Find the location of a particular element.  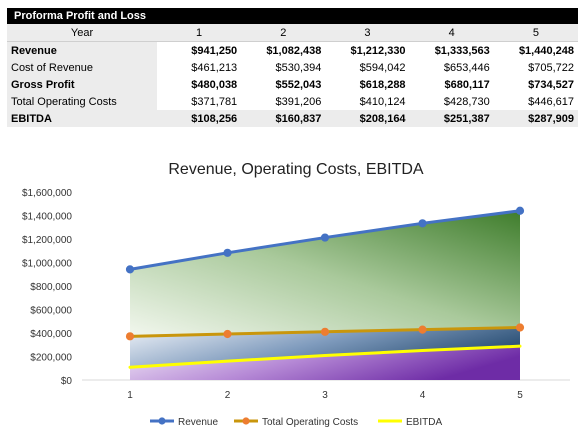

y-tick-label: $1,200,000 is located at coordinates (47, 240).